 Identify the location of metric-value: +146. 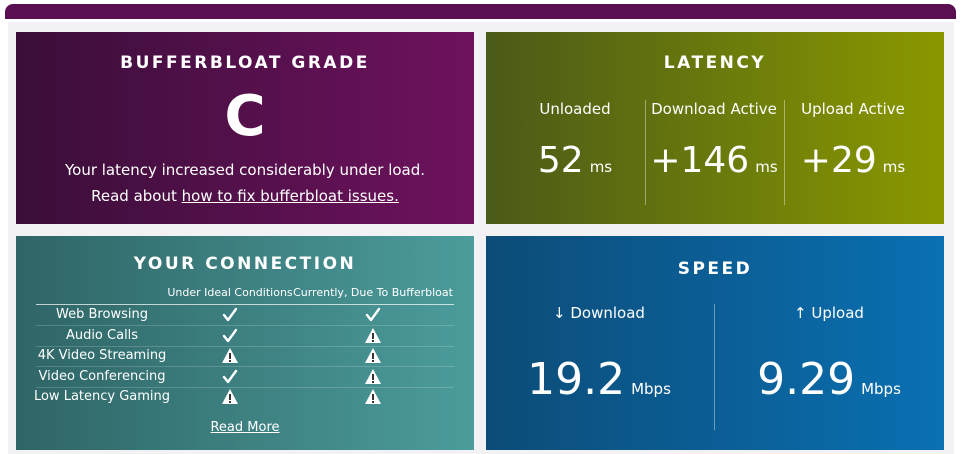
(700, 160).